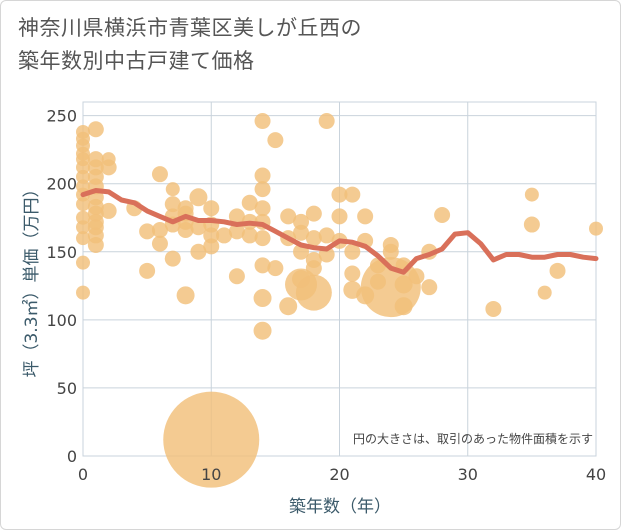 This screenshot has width=621, height=530. I want to click on y-tick-label: 0, so click(72, 456).